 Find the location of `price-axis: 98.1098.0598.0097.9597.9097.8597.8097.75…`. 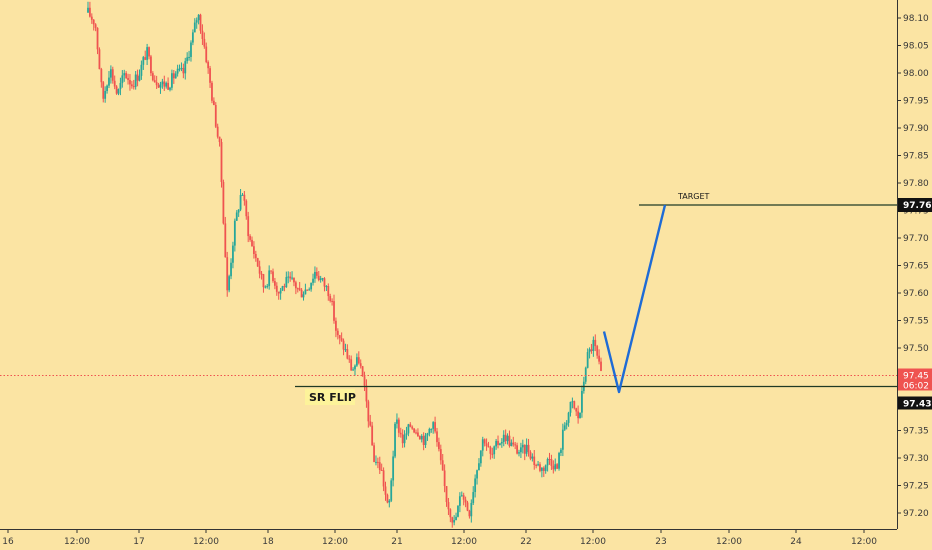

price-axis: 98.1098.0598.0097.9597.9097.8597.8097.75… is located at coordinates (914, 264).